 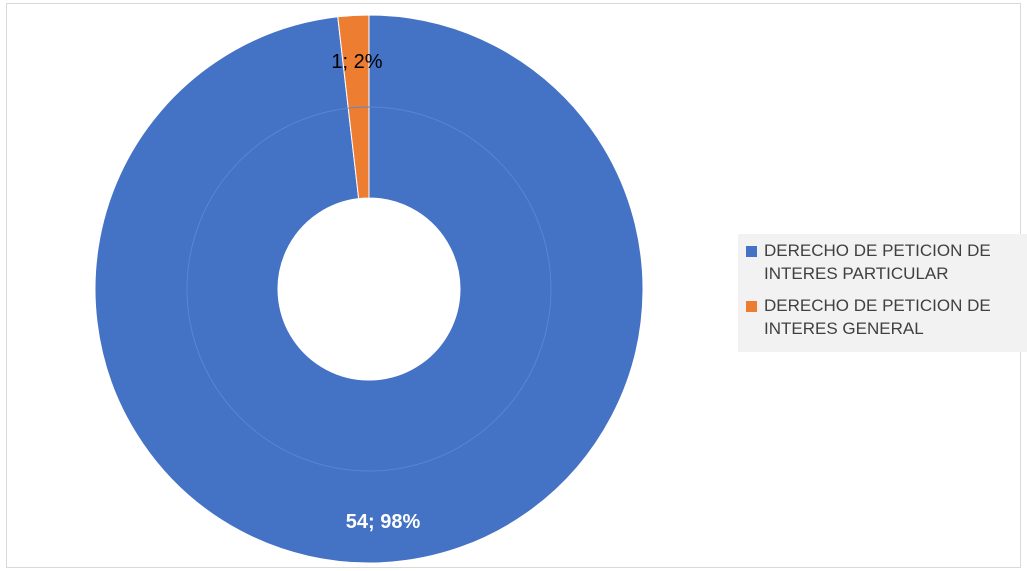 What do you see at coordinates (383, 522) in the screenshot?
I see `data-label-0: 54; 98%` at bounding box center [383, 522].